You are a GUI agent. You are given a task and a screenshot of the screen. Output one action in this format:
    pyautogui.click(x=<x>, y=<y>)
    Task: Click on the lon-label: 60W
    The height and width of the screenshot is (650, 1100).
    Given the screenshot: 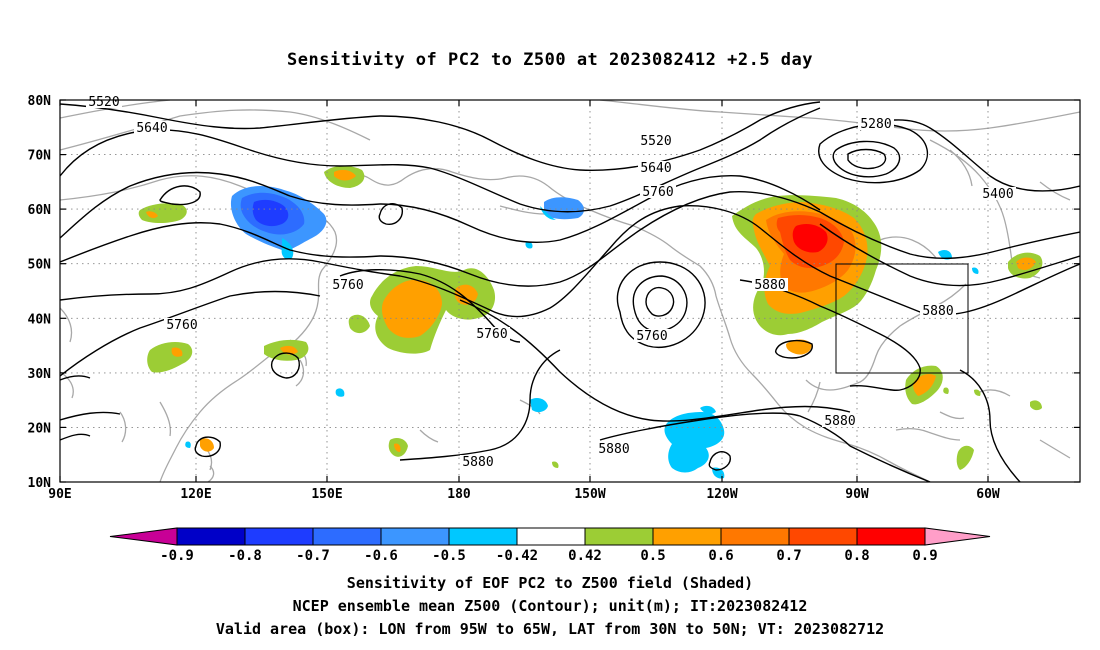 What is the action you would take?
    pyautogui.click(x=988, y=494)
    